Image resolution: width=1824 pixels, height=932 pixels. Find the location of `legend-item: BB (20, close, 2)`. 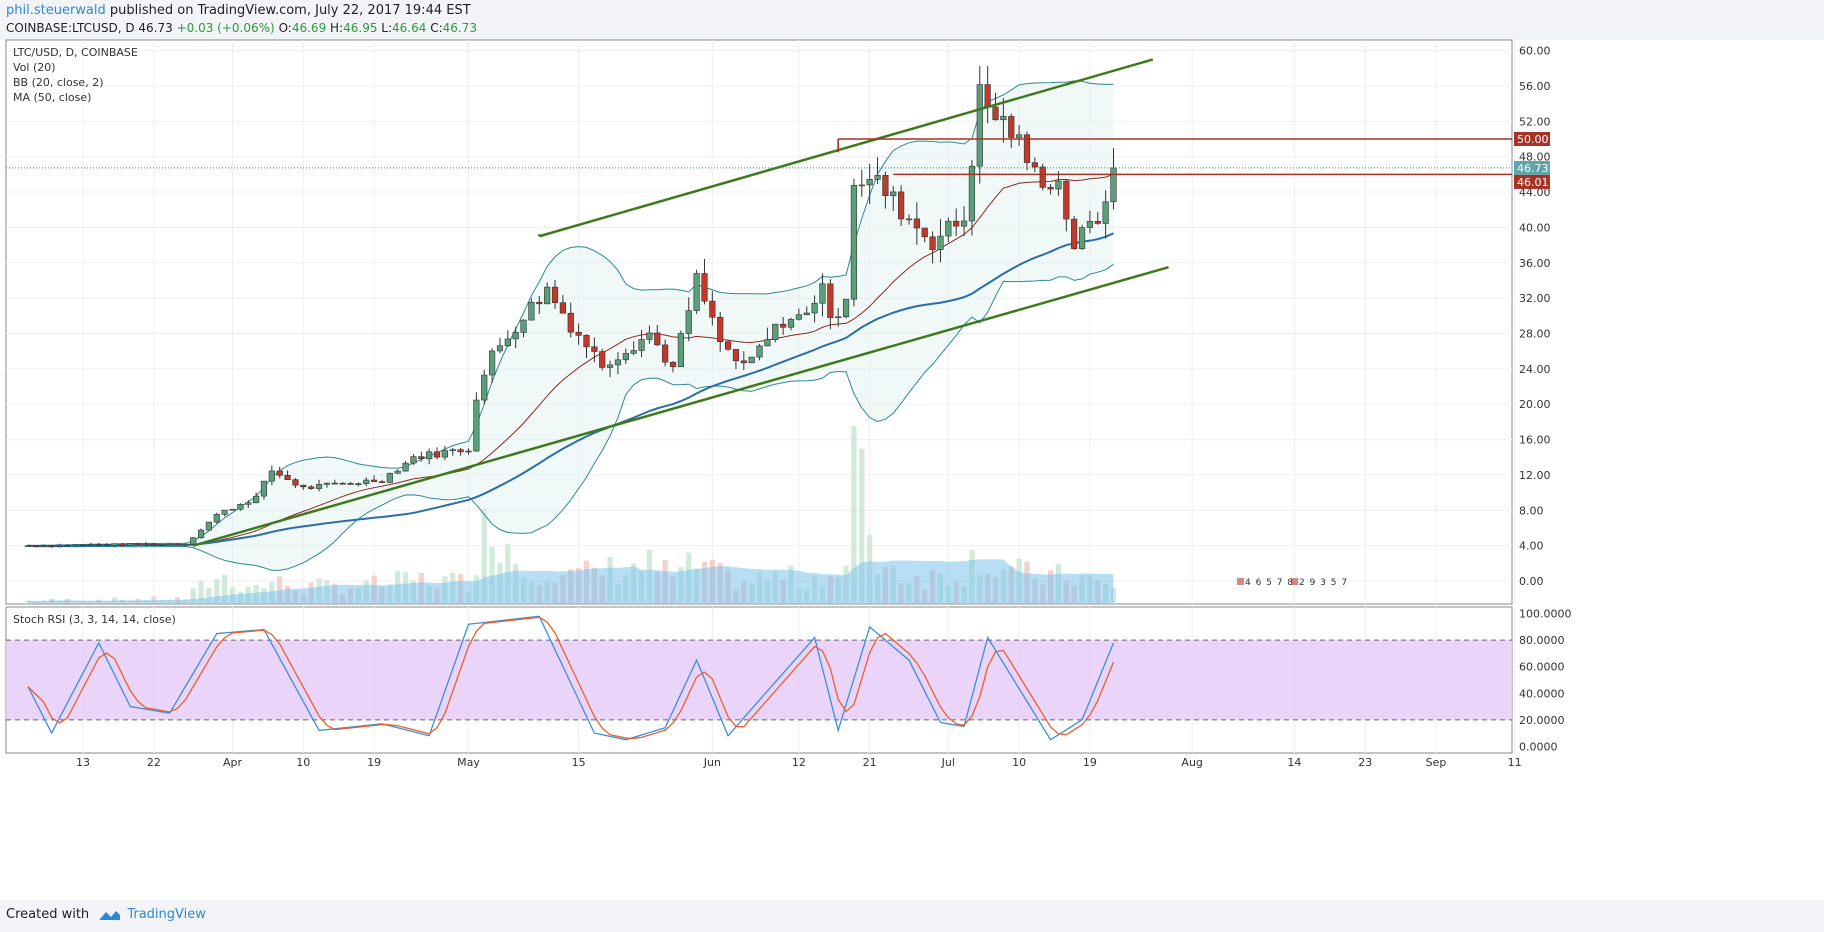

legend-item: BB (20, close, 2) is located at coordinates (58, 82).